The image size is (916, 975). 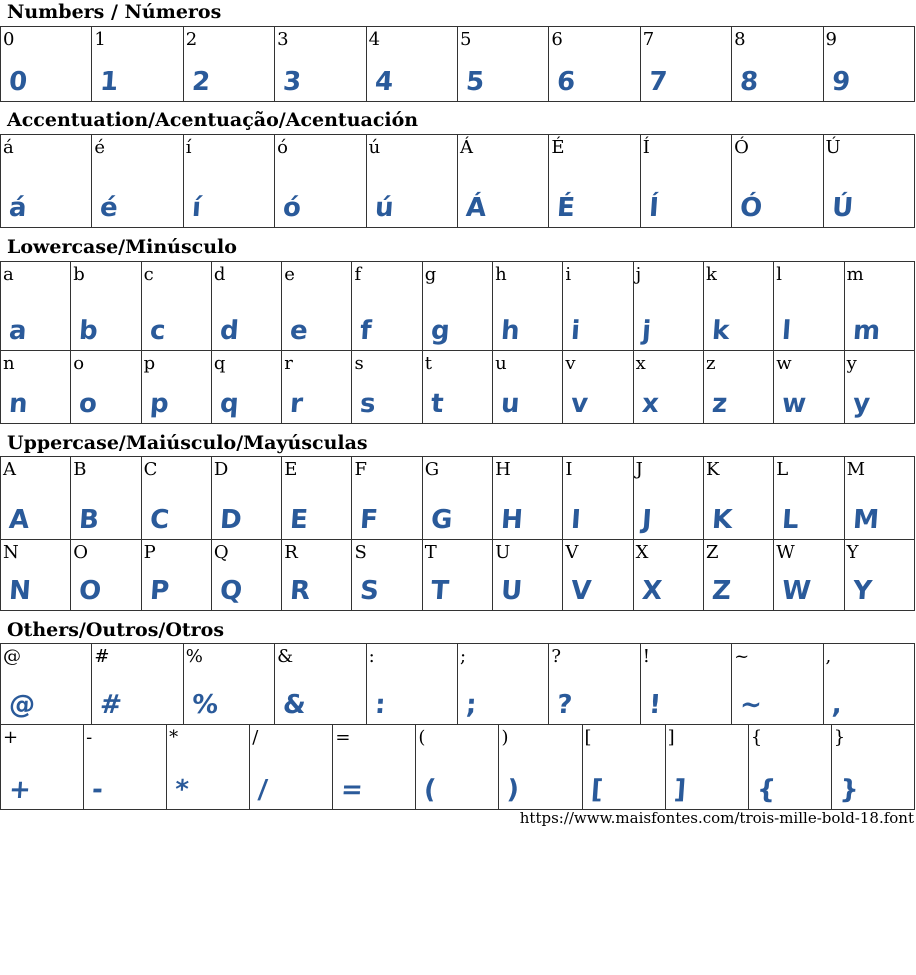 What do you see at coordinates (679, 790) in the screenshot?
I see `char-glyph-sample: ]` at bounding box center [679, 790].